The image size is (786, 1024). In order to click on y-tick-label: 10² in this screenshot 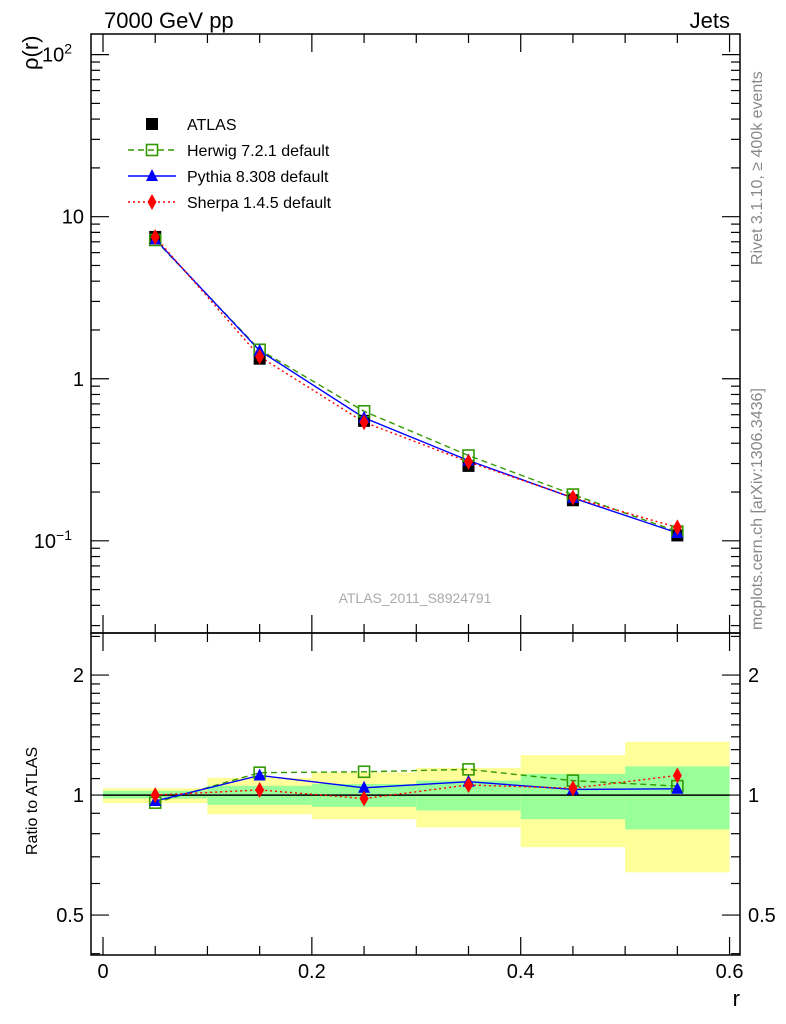, I will do `click(57, 54)`.